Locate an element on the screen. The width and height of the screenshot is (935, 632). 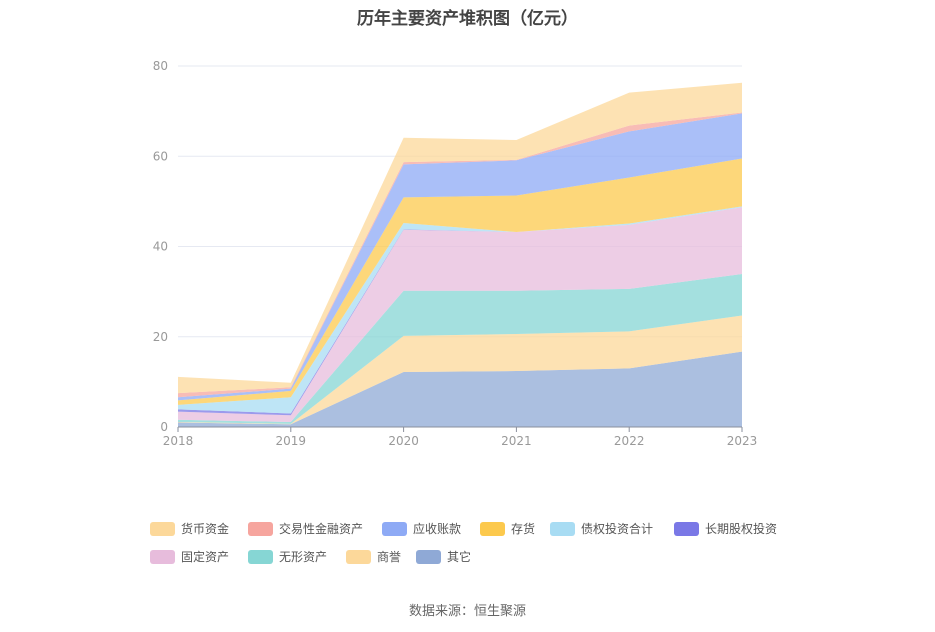
legend-item: 商誉 is located at coordinates (373, 556).